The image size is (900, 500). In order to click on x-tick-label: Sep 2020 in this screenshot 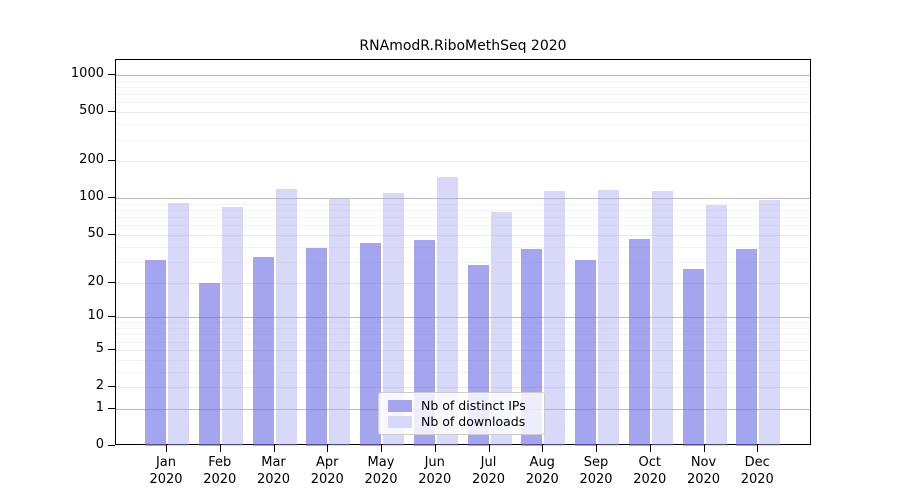, I will do `click(596, 471)`.